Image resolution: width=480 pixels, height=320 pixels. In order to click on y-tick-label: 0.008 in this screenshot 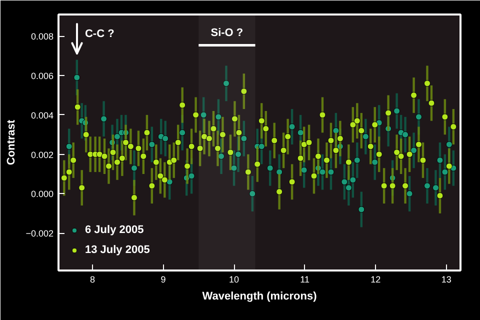, I will do `click(42, 37)`.